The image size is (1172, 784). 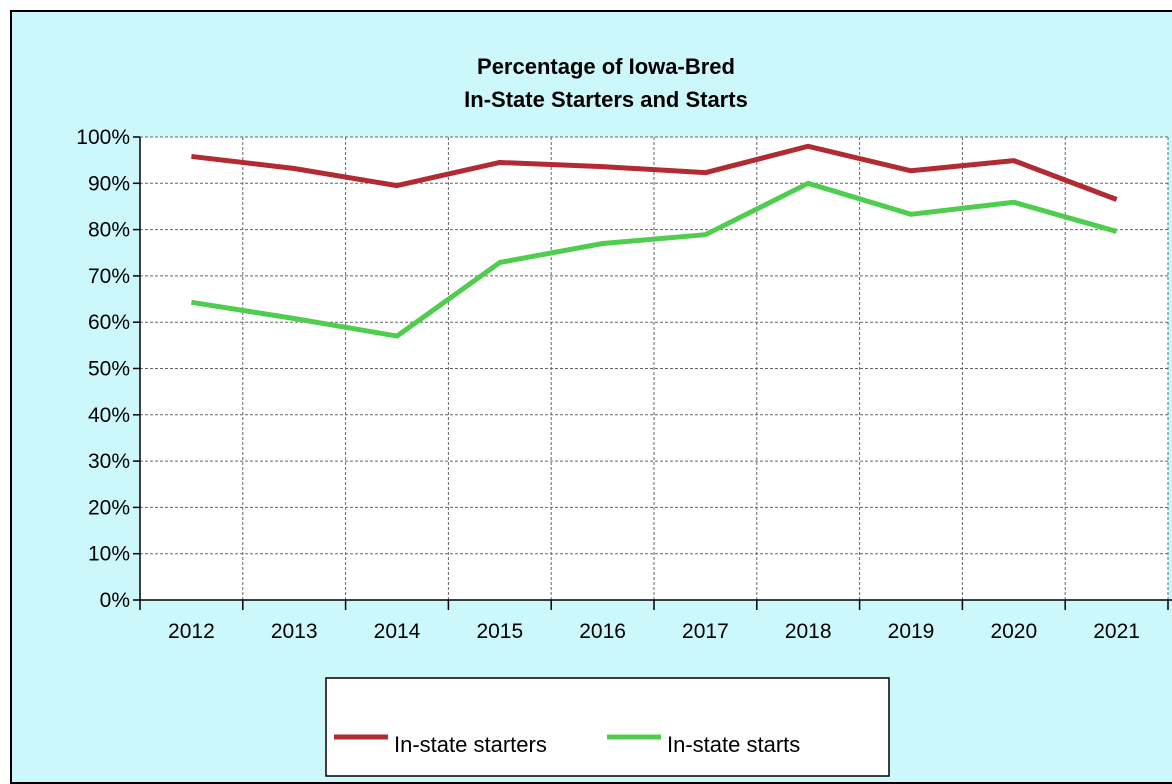 I want to click on x-tick-label: 2016, so click(x=602, y=631).